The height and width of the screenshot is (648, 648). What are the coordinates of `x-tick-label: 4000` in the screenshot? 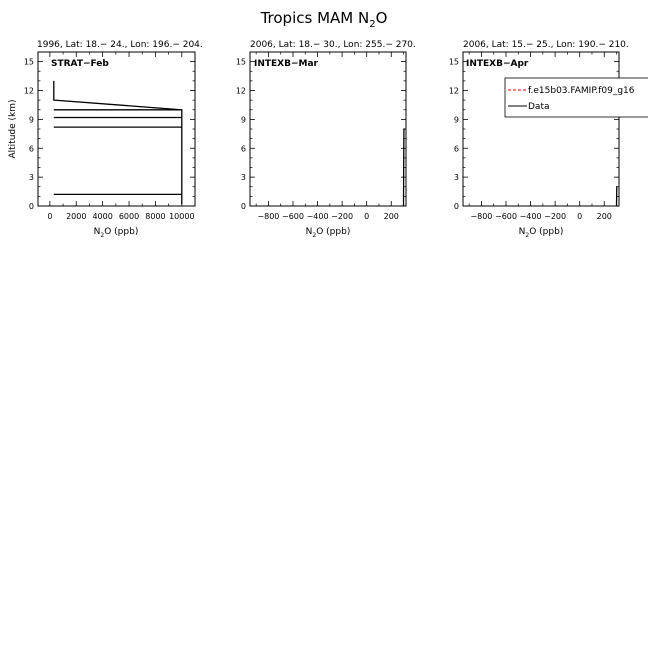 It's located at (102, 216).